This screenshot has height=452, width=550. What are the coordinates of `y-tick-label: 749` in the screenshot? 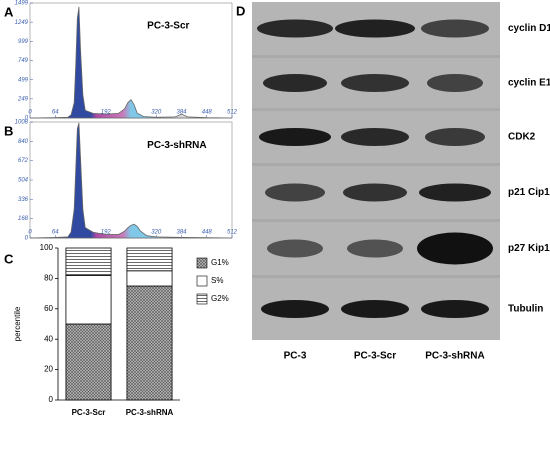 It's located at (23, 61).